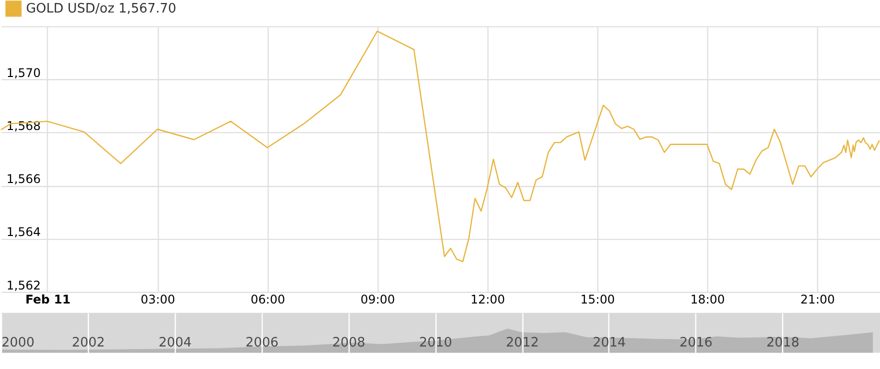 The height and width of the screenshot is (369, 880). What do you see at coordinates (349, 342) in the screenshot?
I see `x-tick-label: 2008` at bounding box center [349, 342].